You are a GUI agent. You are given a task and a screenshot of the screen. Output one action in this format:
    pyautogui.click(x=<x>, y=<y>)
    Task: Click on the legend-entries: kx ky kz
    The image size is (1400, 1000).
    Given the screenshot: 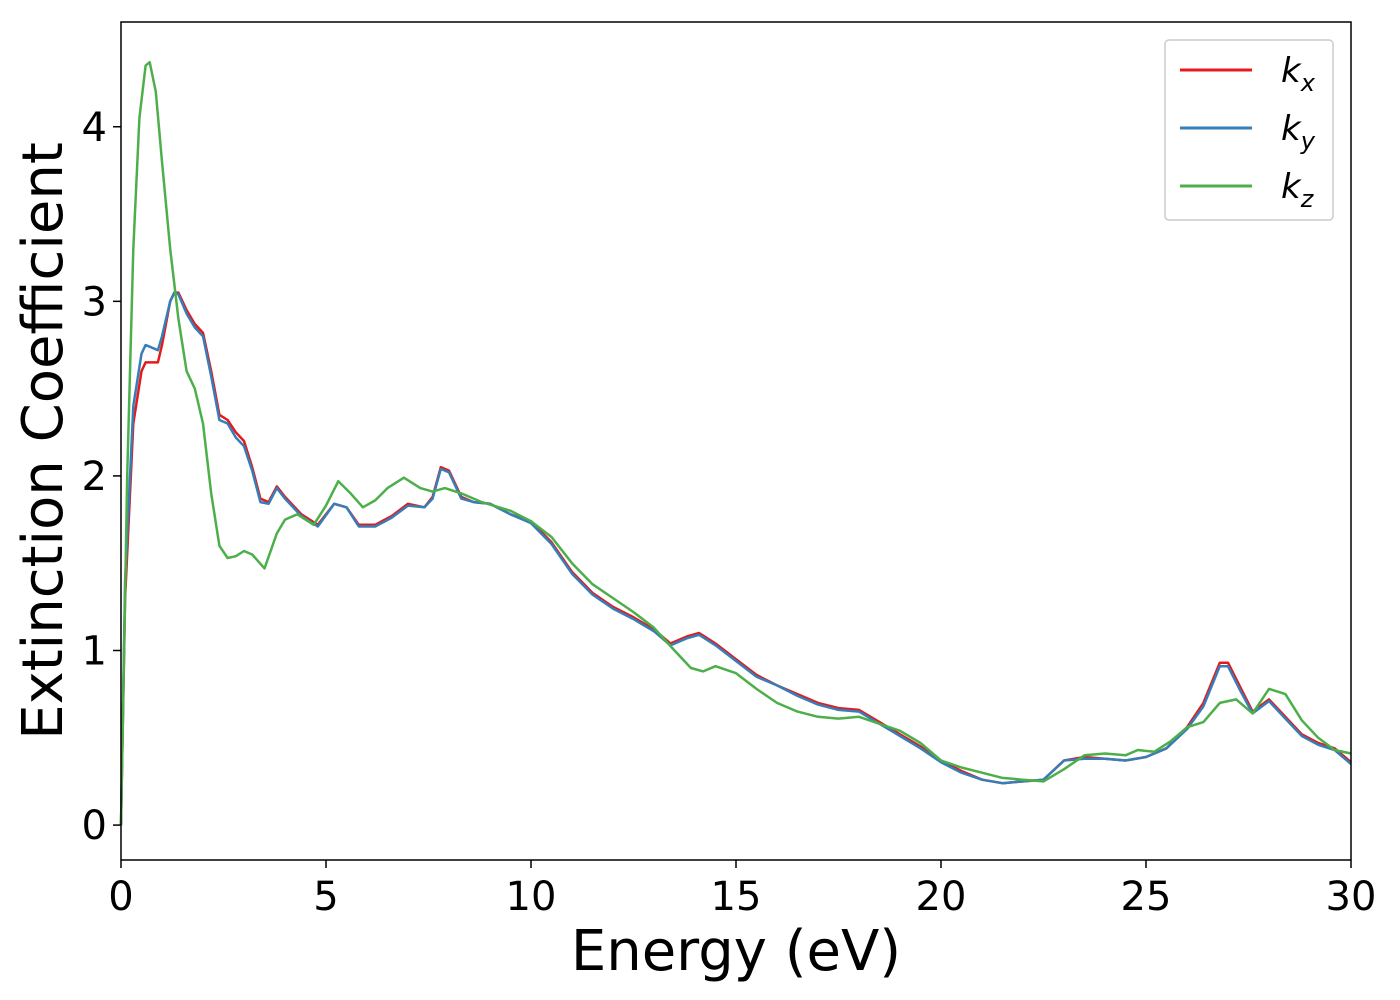 What is the action you would take?
    pyautogui.click(x=1248, y=132)
    